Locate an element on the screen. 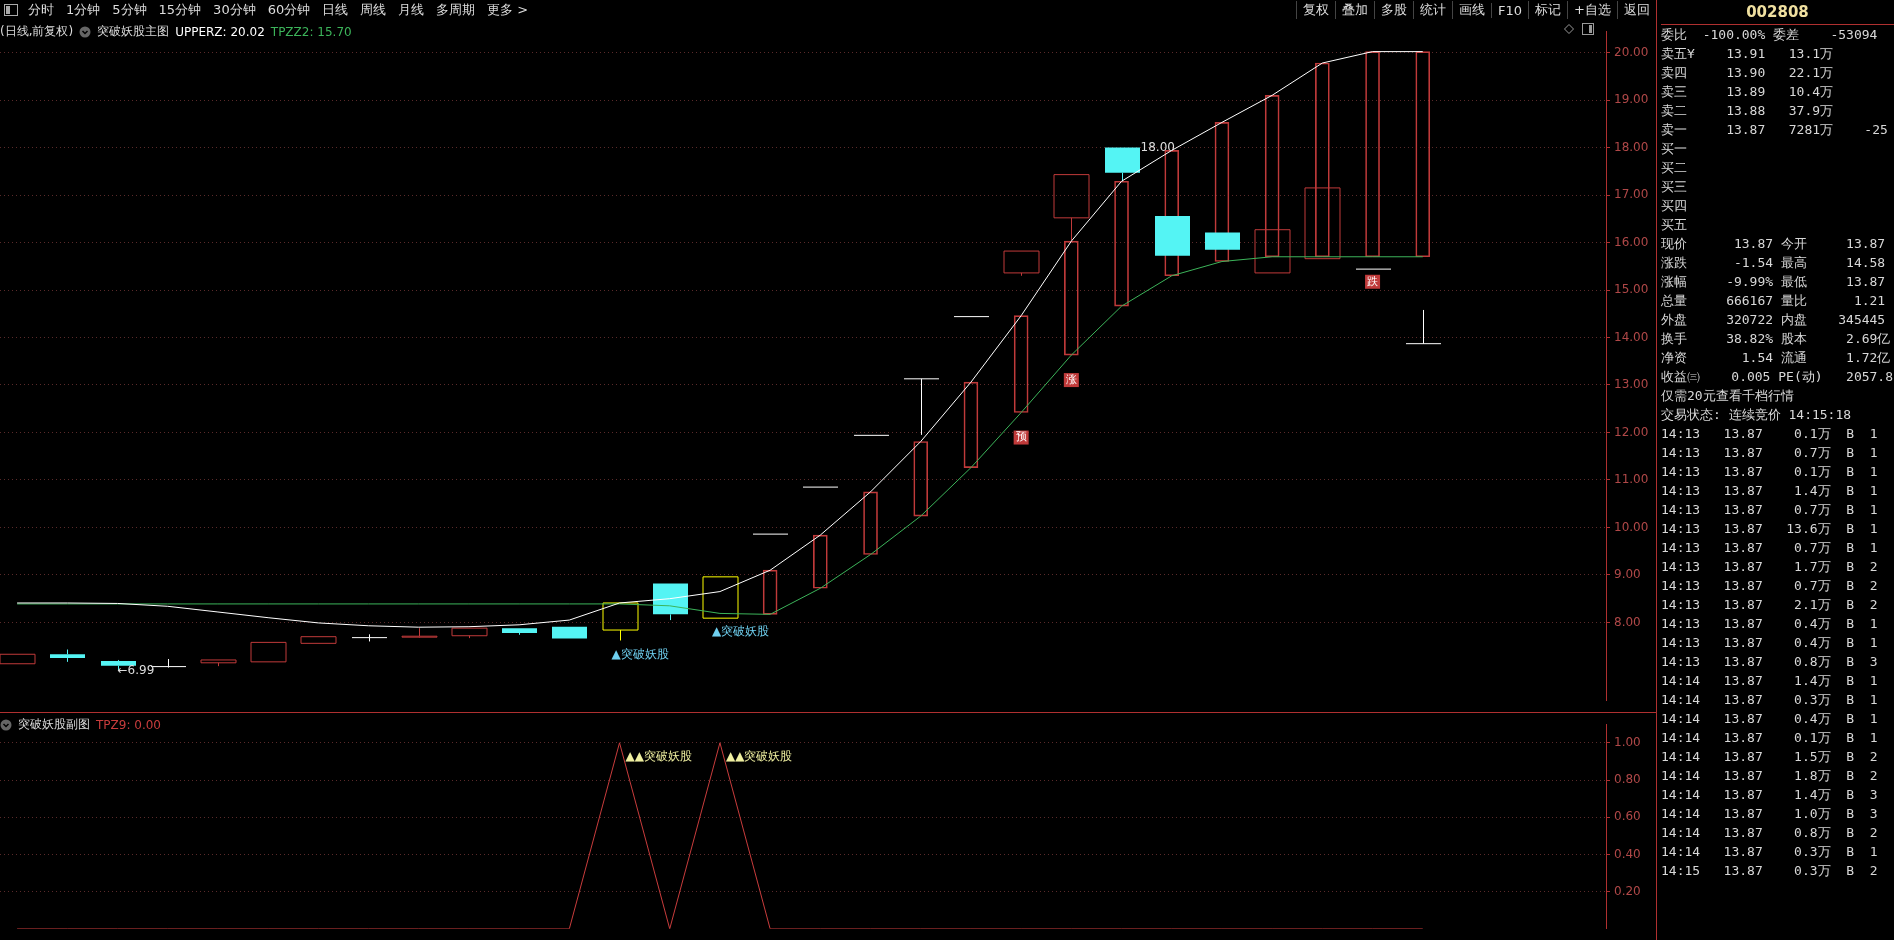 This screenshot has height=940, width=1894. text: 周线 is located at coordinates (373, 10).